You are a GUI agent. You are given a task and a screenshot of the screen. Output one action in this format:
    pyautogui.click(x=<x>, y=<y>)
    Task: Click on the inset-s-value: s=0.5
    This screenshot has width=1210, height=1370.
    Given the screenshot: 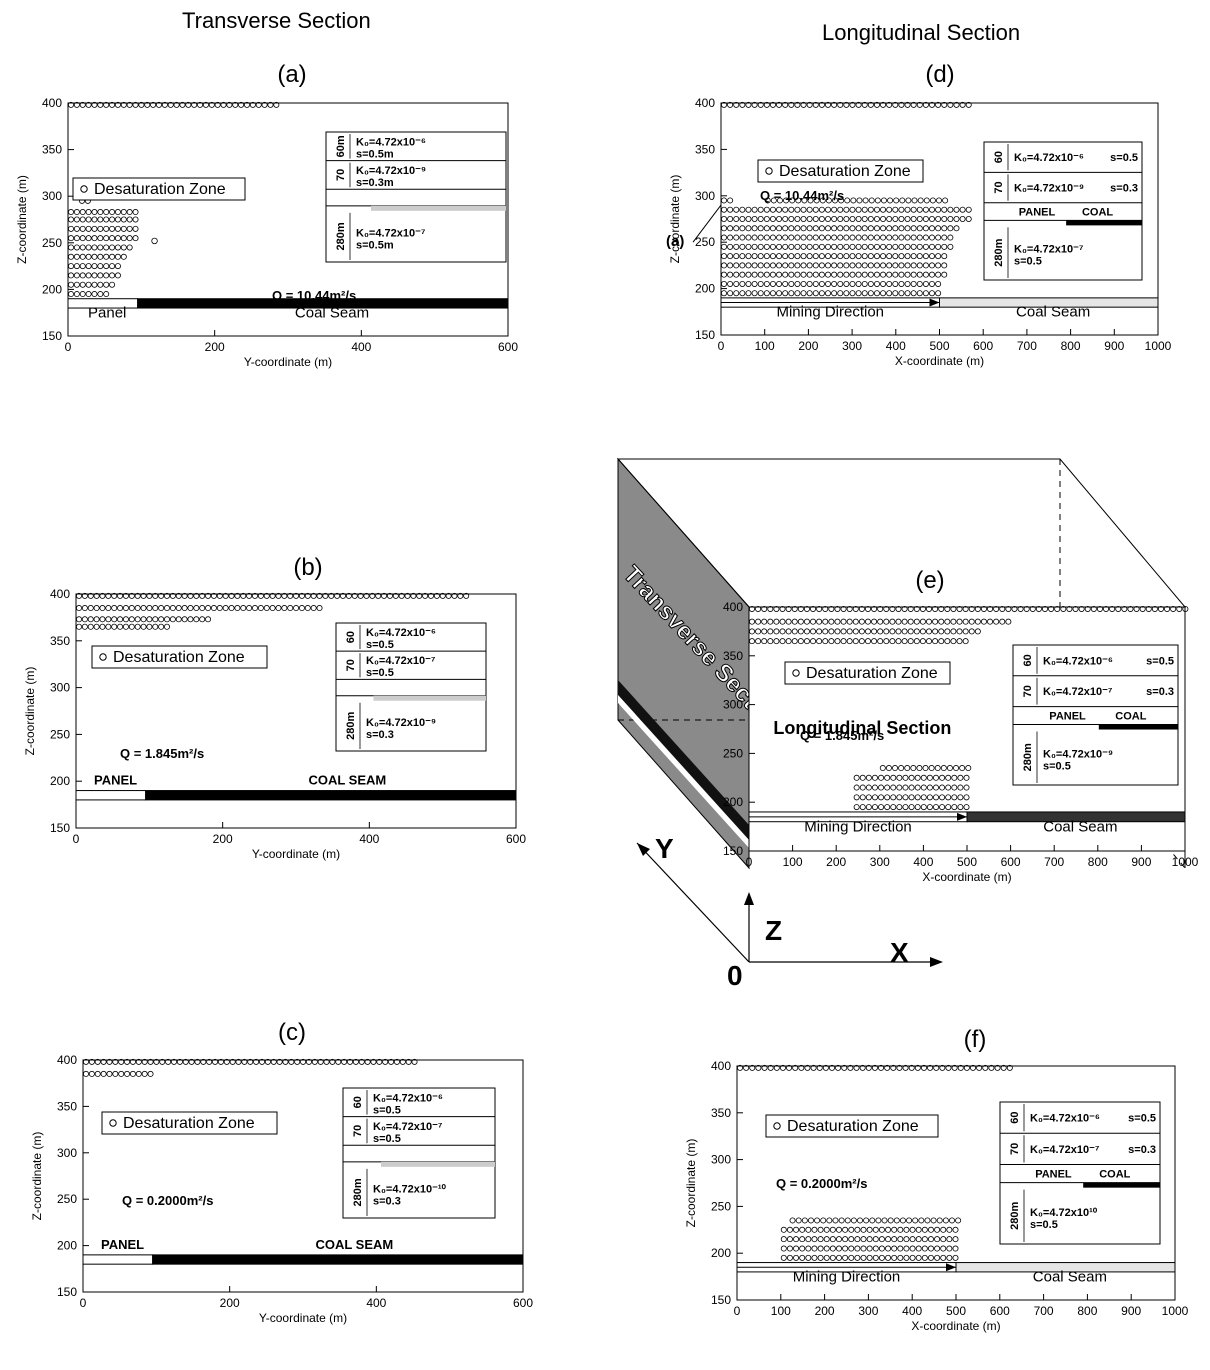 What is the action you would take?
    pyautogui.click(x=1124, y=158)
    